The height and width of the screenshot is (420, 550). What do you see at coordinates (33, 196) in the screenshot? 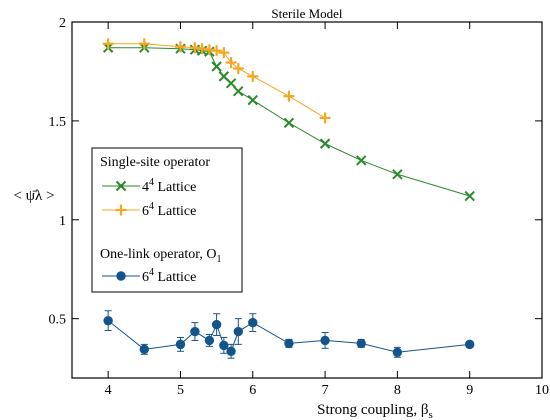
I see `y-axis-label: < ψ̄λ >` at bounding box center [33, 196].